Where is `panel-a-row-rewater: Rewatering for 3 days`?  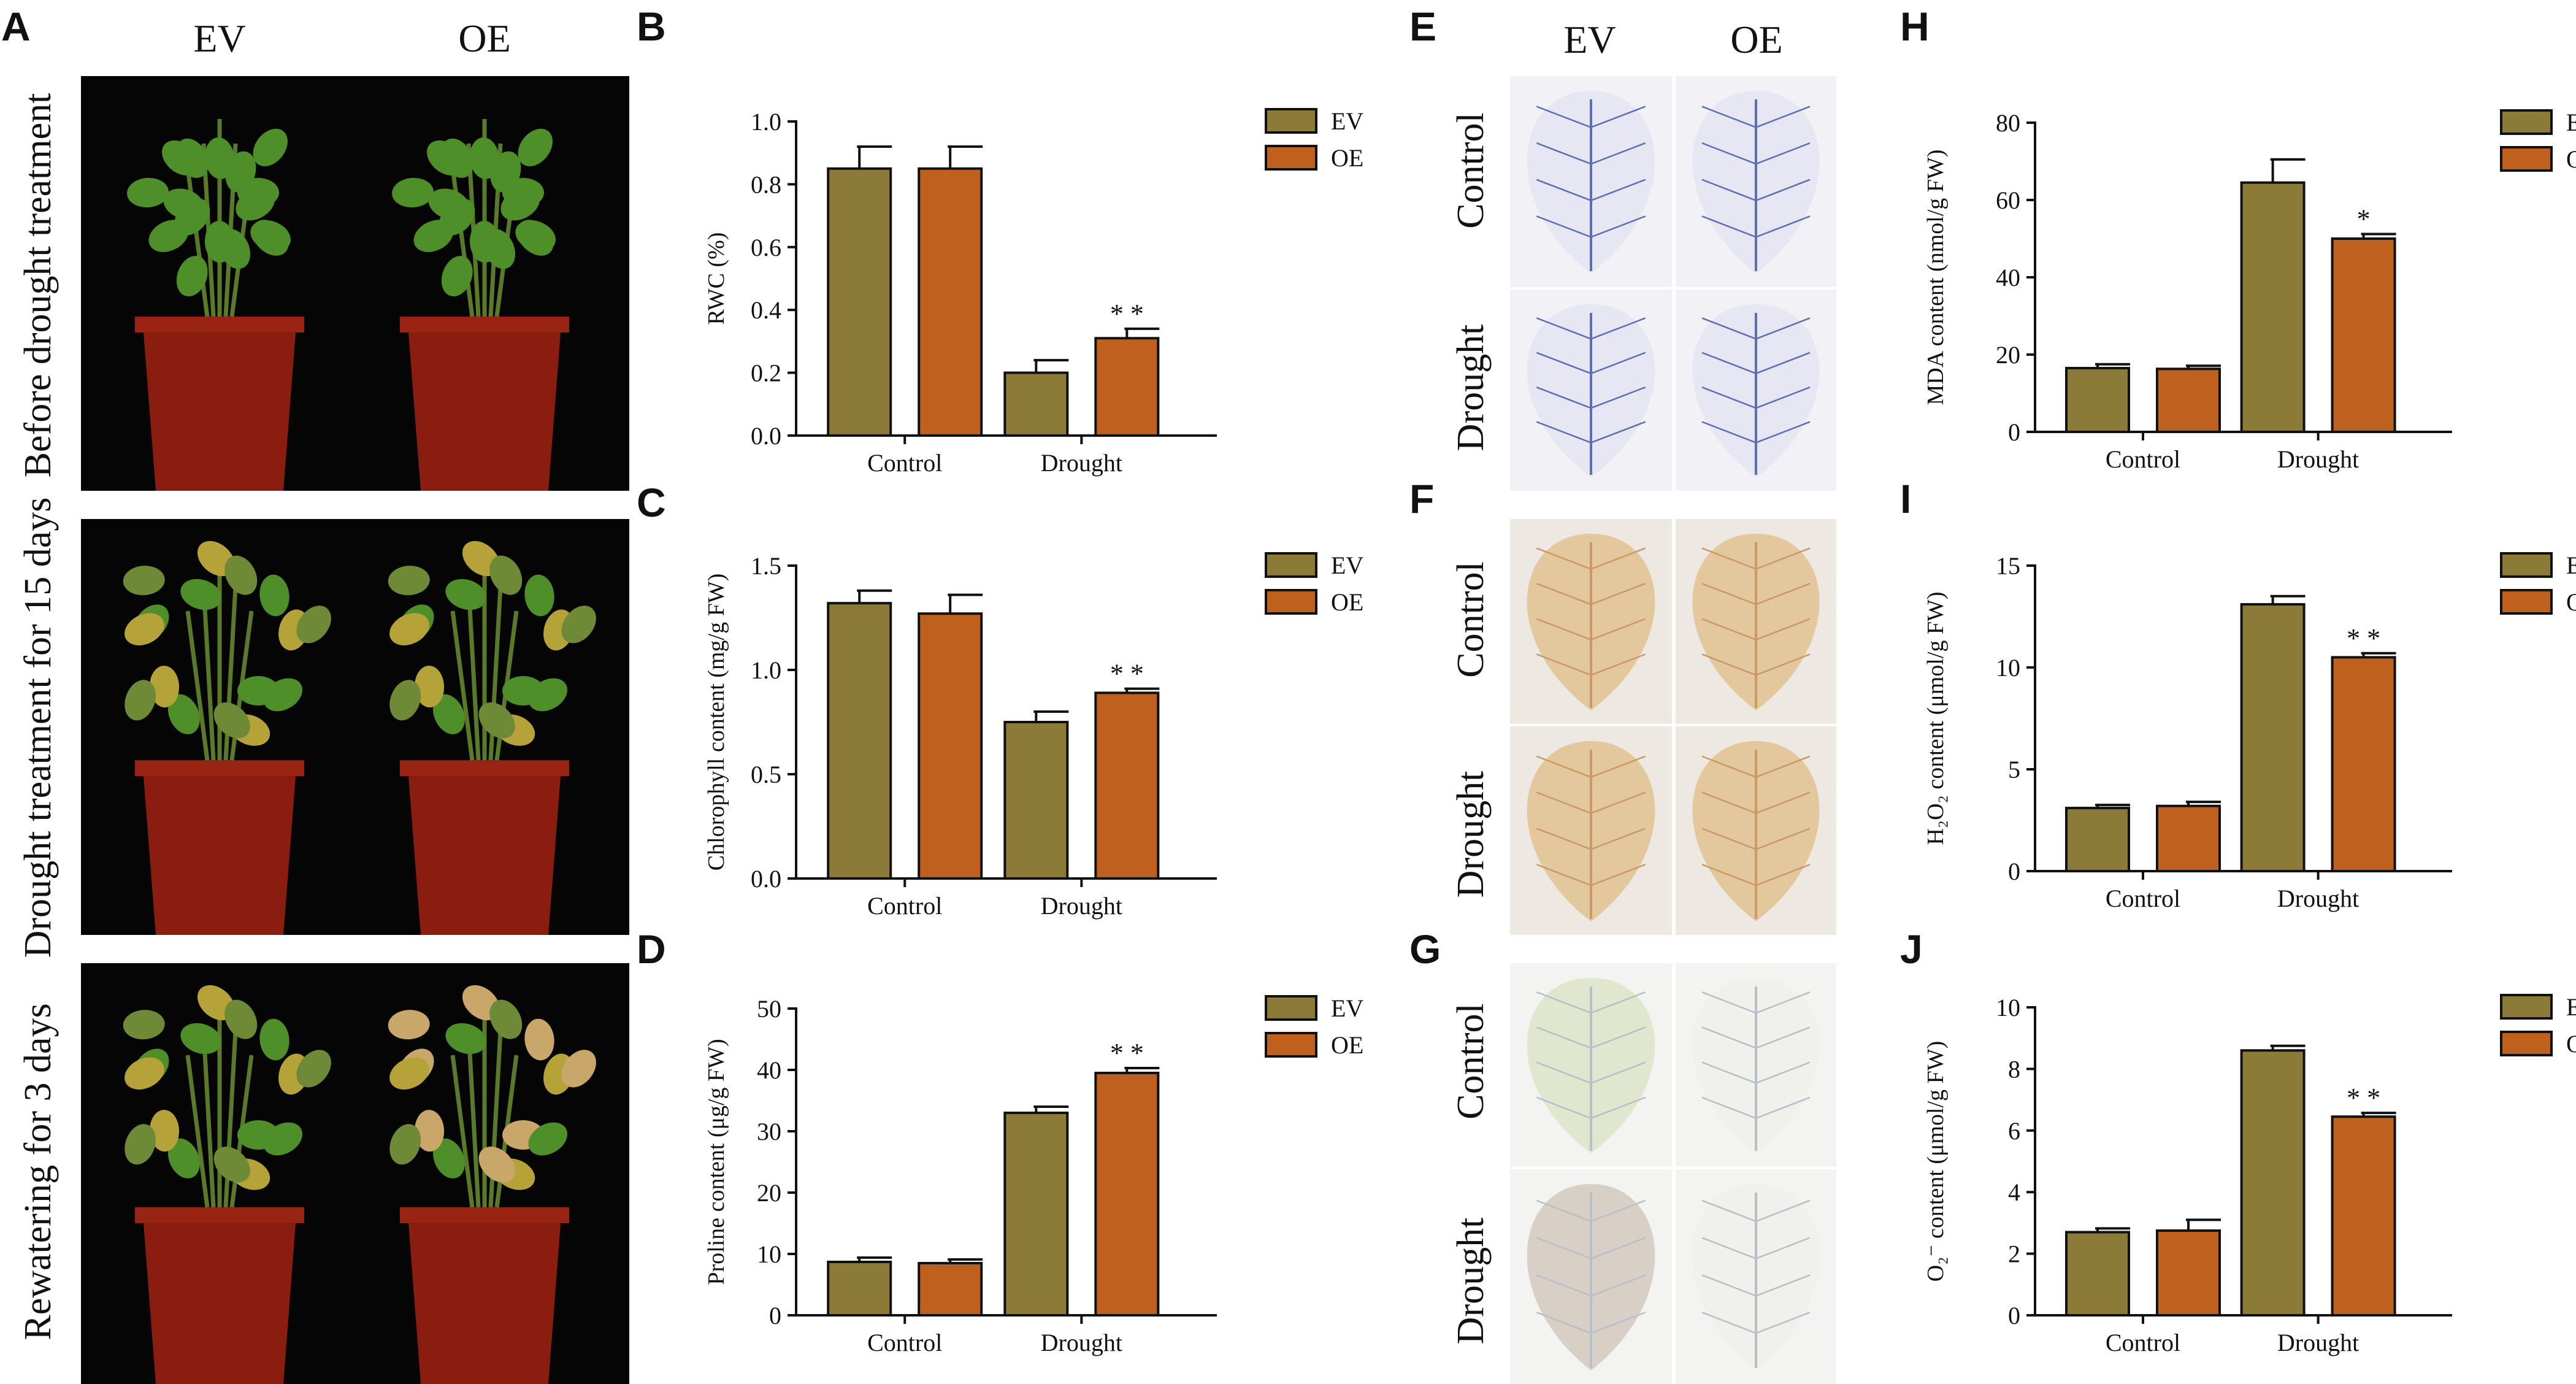
panel-a-row-rewater: Rewatering for 3 days is located at coordinates (38, 1171).